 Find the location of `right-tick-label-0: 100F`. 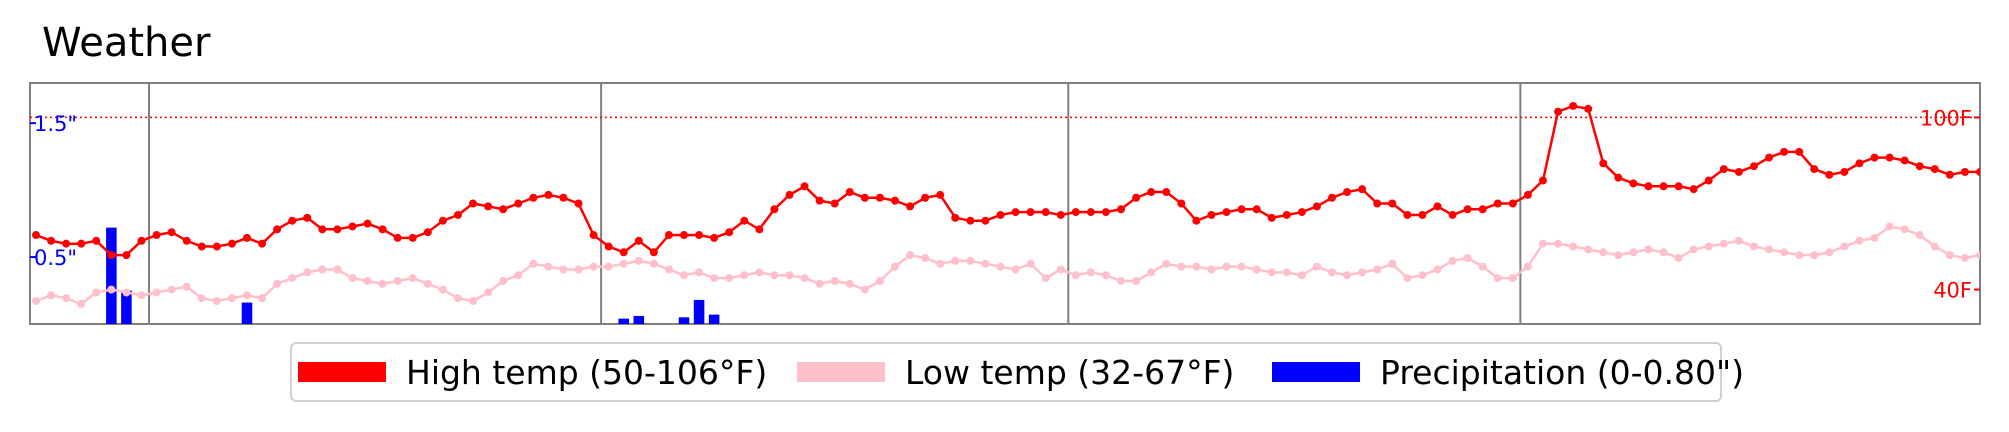

right-tick-label-0: 100F is located at coordinates (1946, 118).